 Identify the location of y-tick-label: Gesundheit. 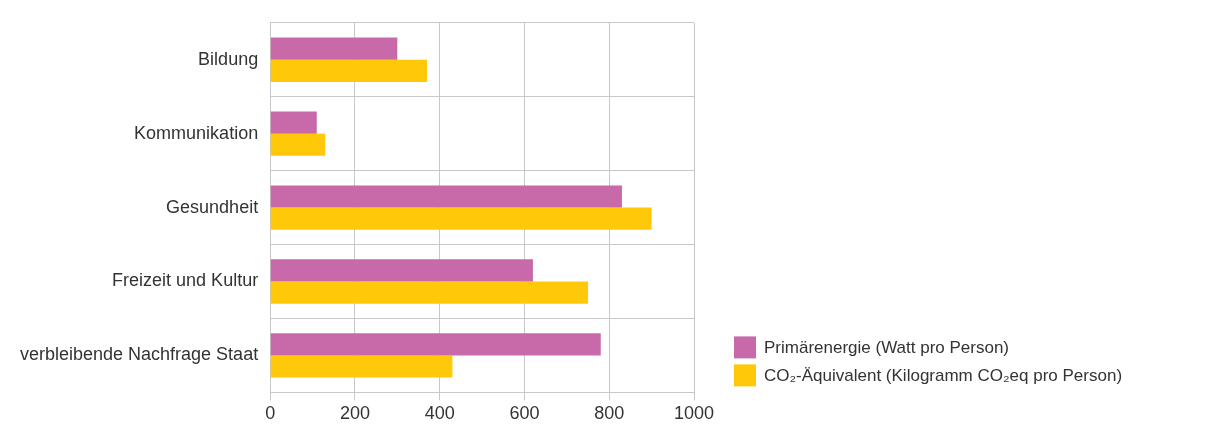
(212, 206).